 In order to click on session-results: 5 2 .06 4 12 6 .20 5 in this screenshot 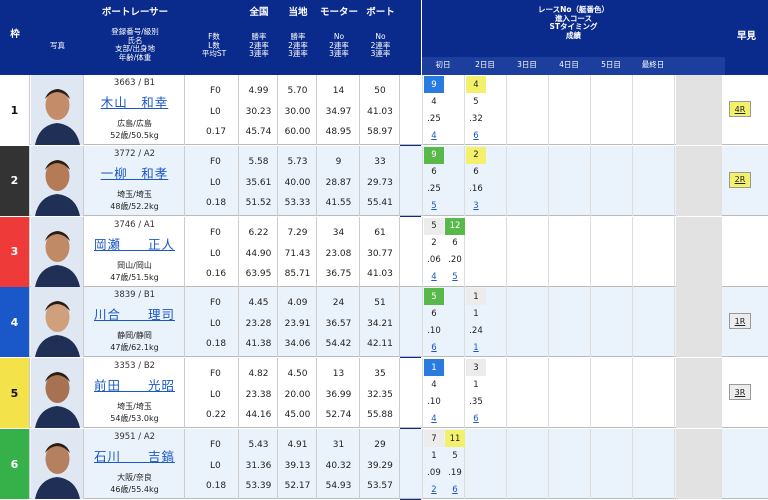, I will do `click(573, 251)`.